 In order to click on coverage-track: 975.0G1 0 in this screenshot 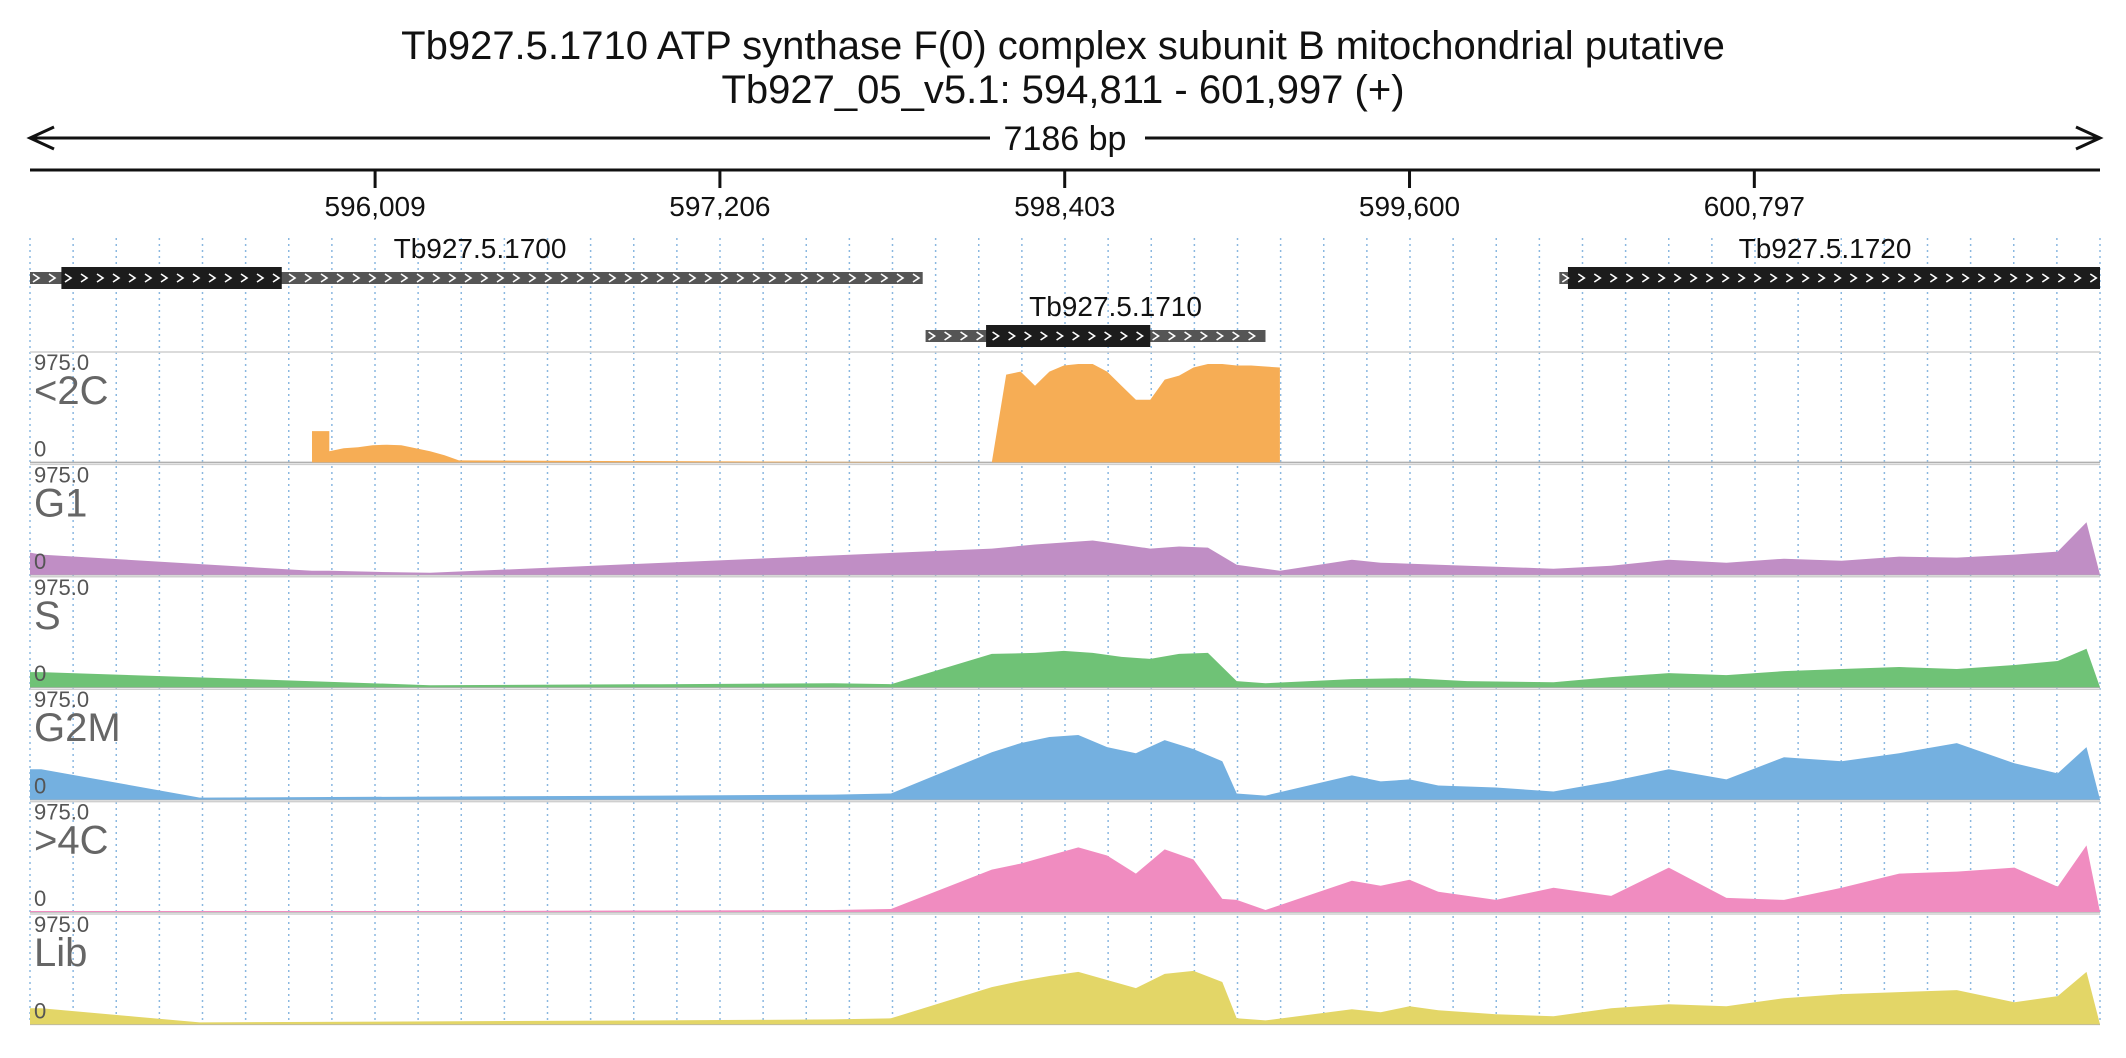, I will do `click(1065, 519)`.